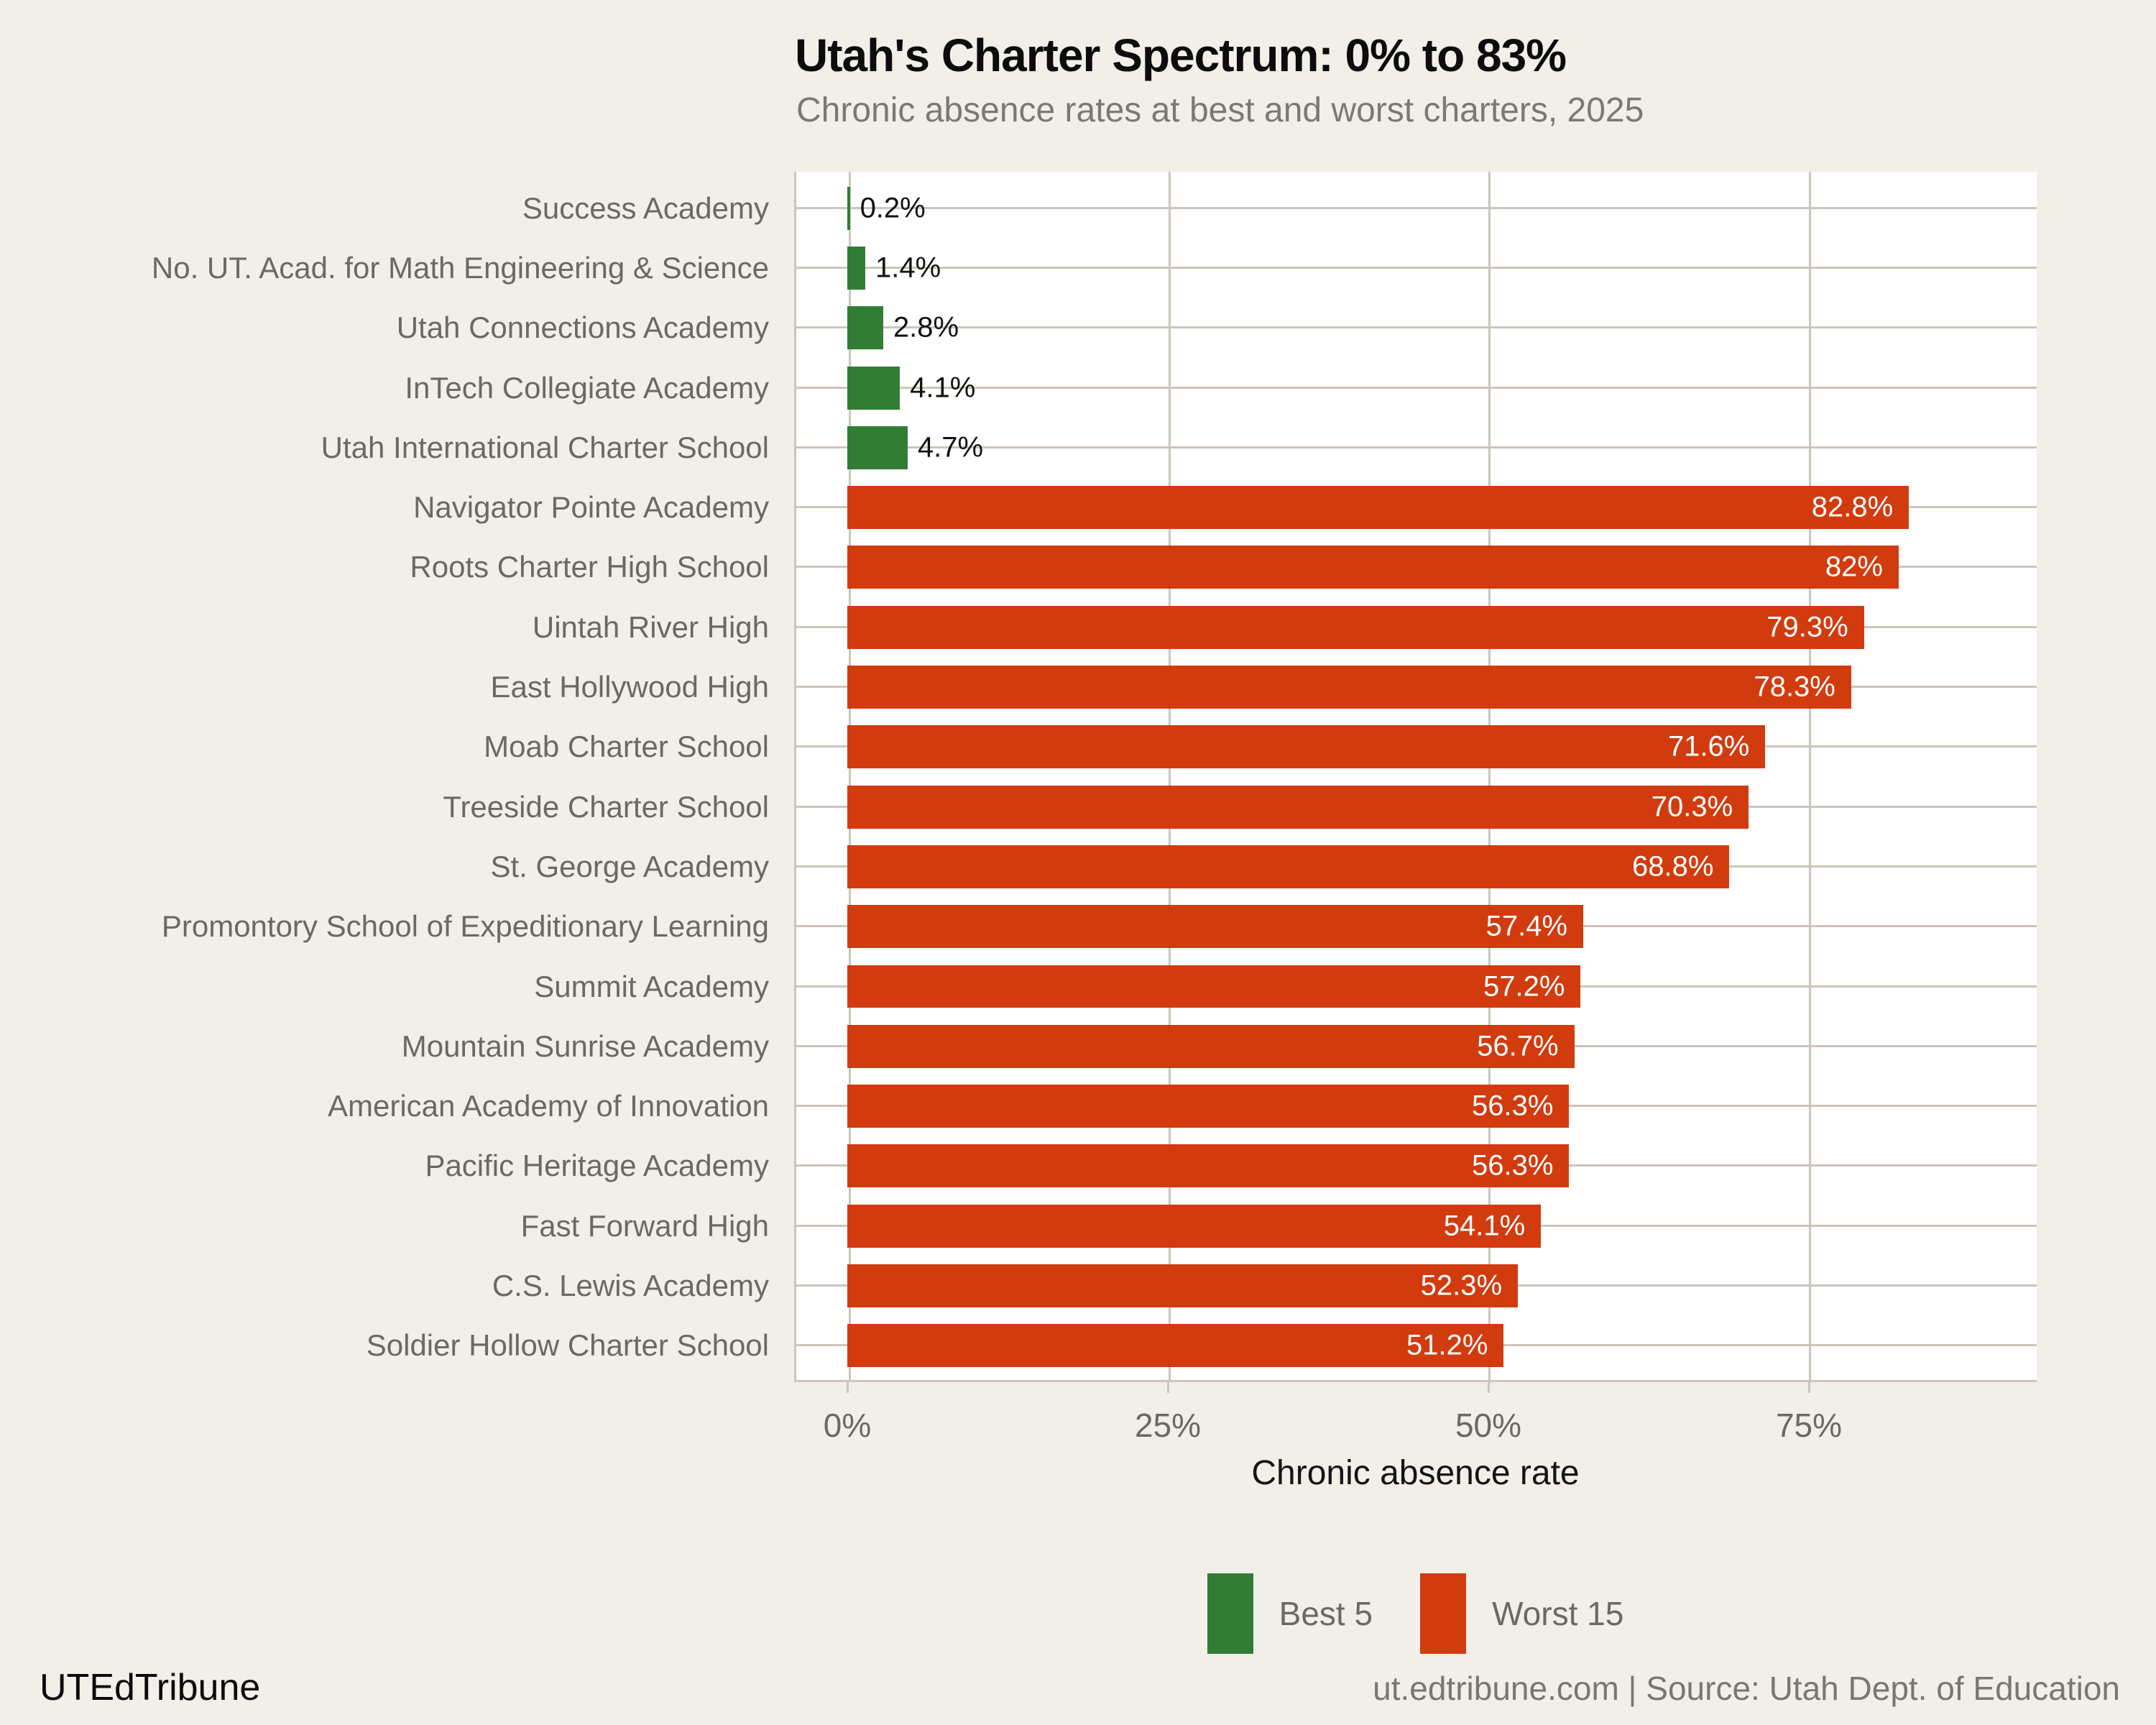 The height and width of the screenshot is (1725, 2156). I want to click on bar-row: Moab Charter School 71.6%, so click(1078, 747).